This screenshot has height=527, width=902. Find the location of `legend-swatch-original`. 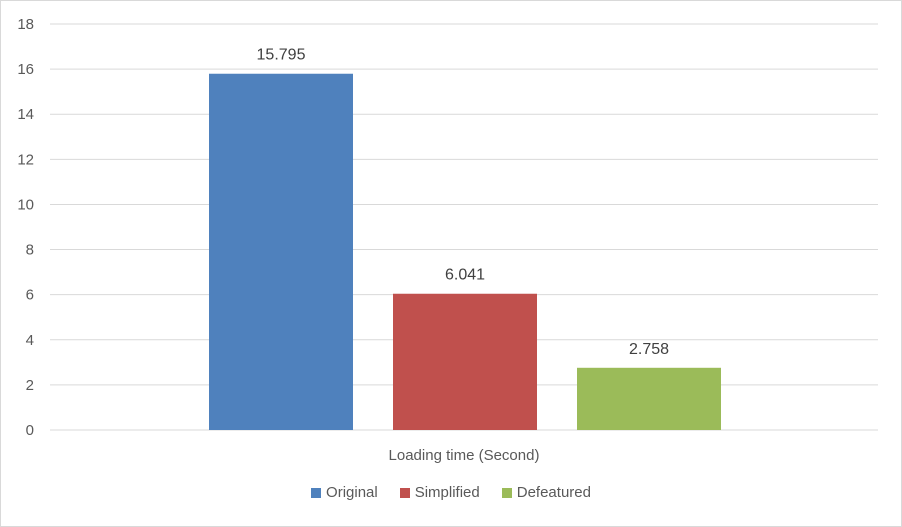

legend-swatch-original is located at coordinates (316, 492).